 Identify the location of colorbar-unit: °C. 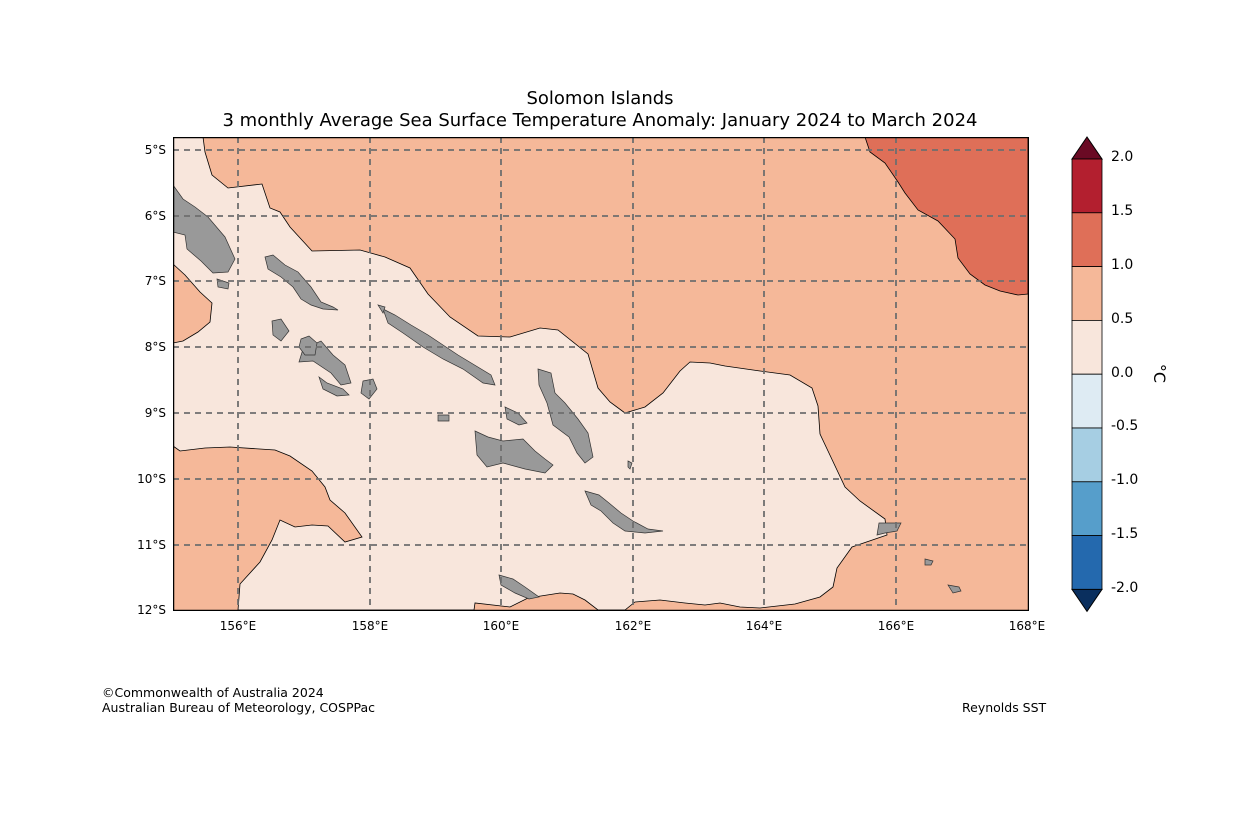
(1160, 373).